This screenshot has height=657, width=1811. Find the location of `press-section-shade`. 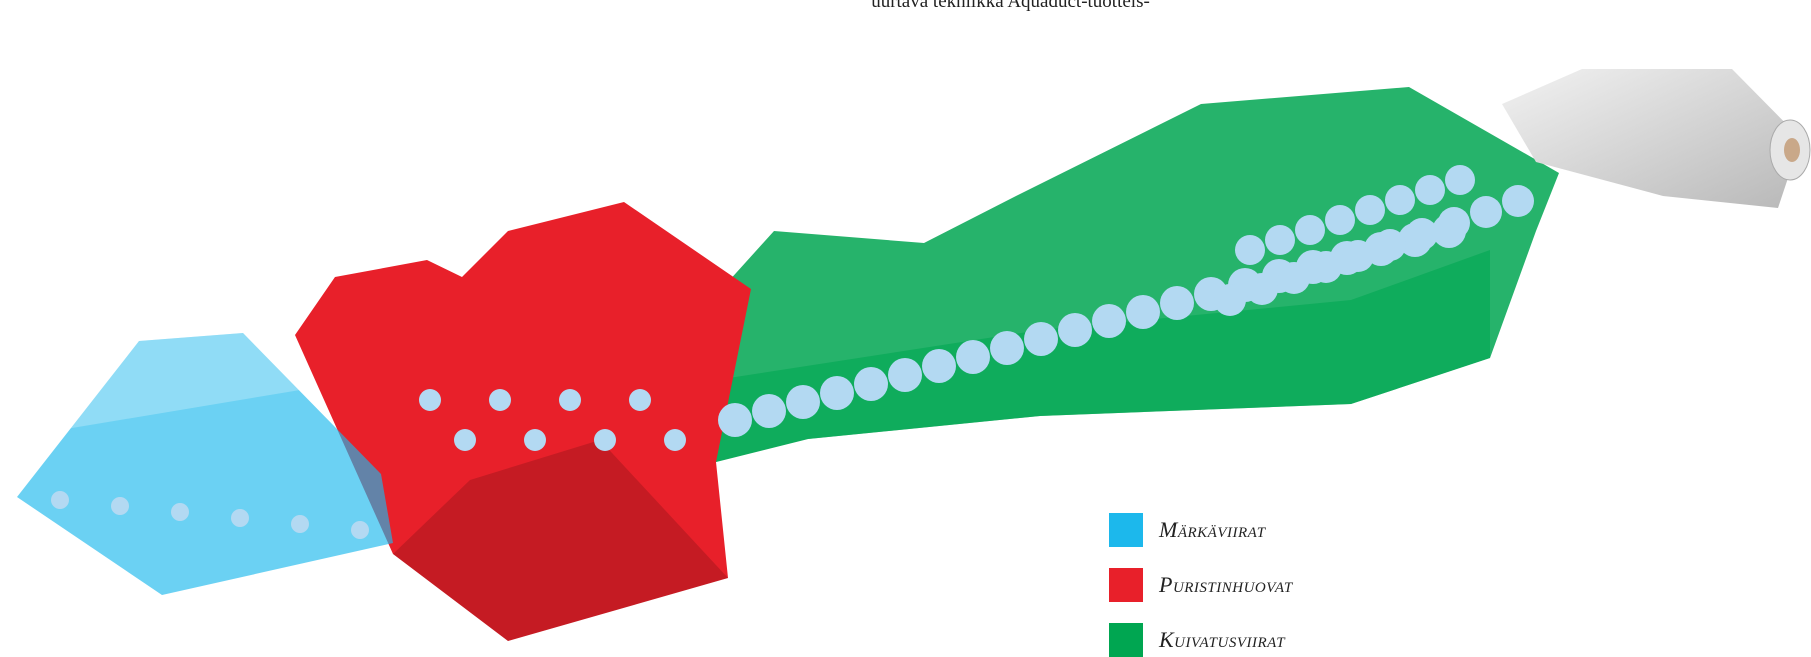

press-section-shade is located at coordinates (560, 540).